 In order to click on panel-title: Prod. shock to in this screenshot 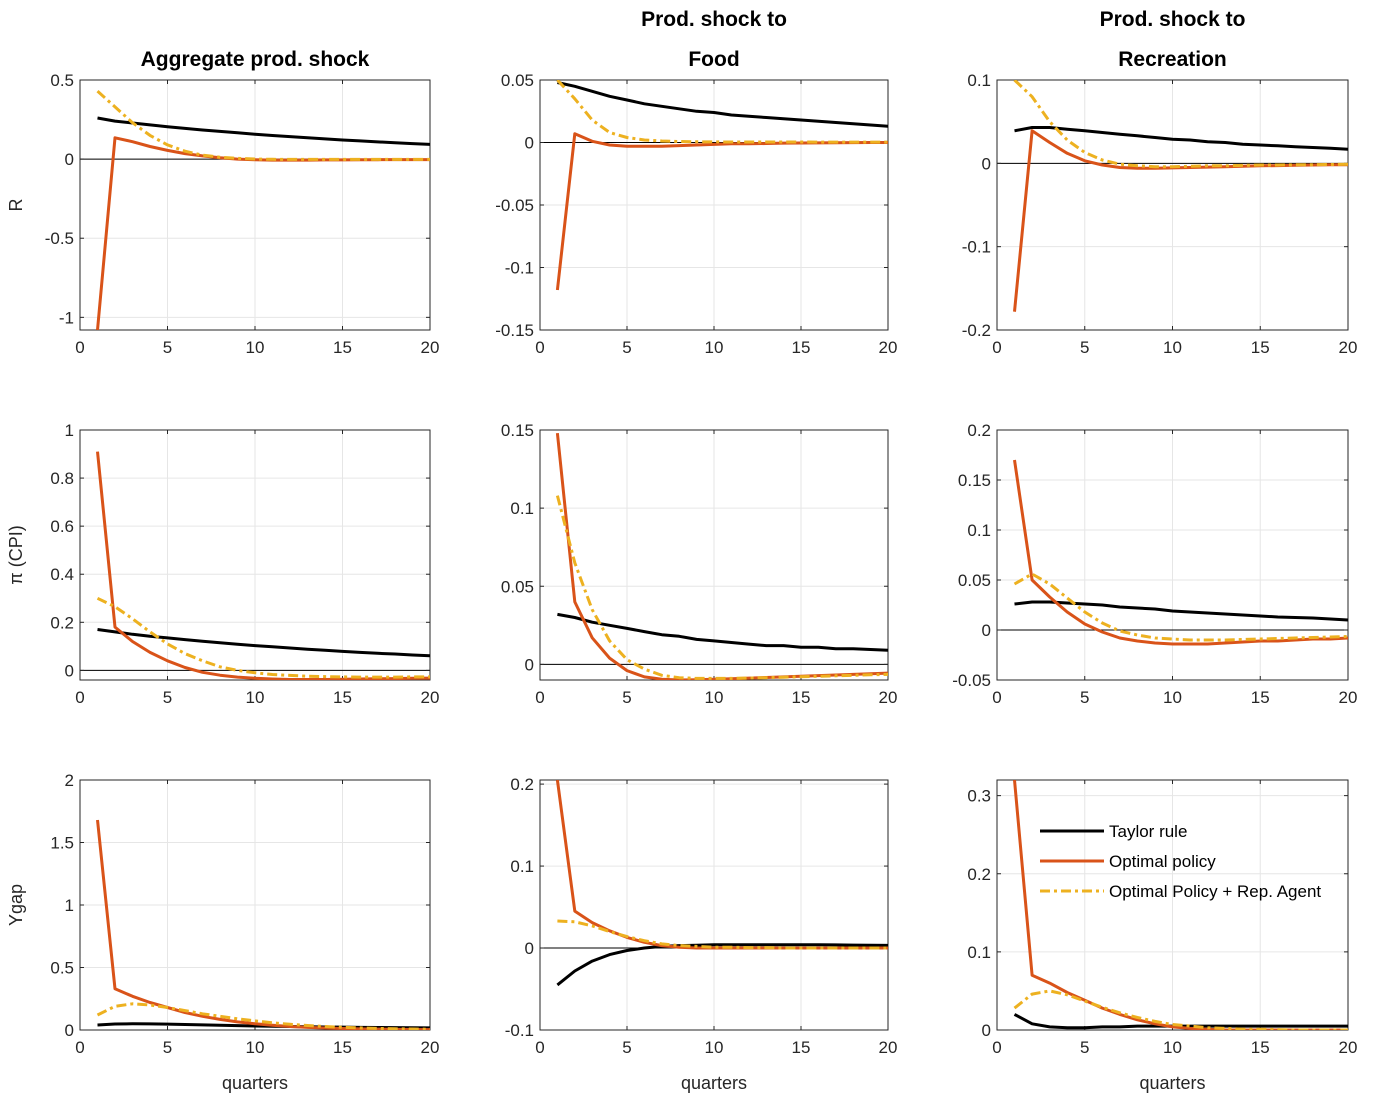, I will do `click(1173, 19)`.